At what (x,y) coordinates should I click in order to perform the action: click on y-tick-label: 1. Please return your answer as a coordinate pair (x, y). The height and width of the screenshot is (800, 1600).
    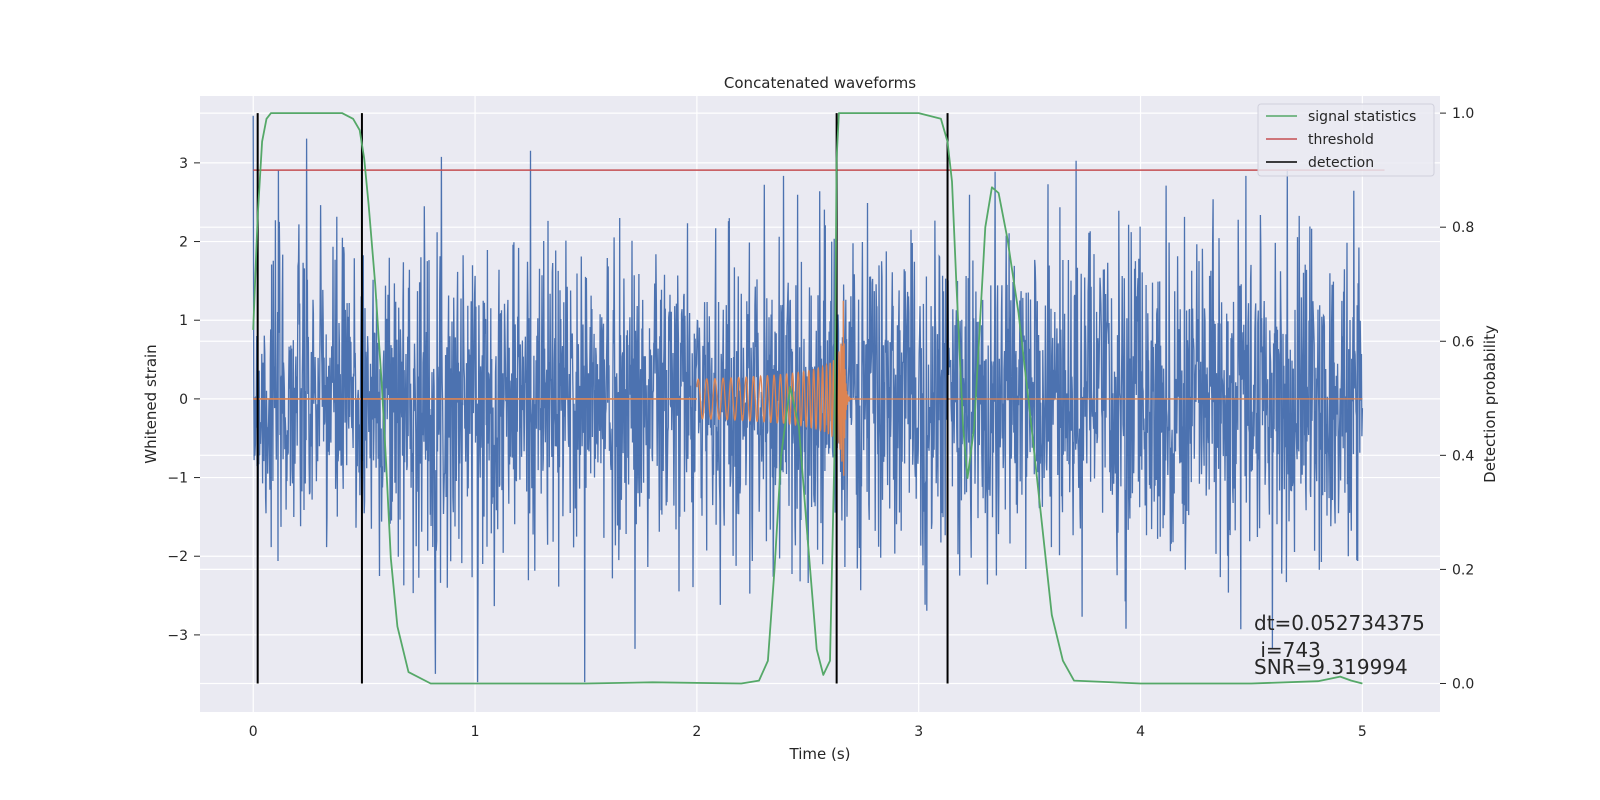
    Looking at the image, I should click on (183, 321).